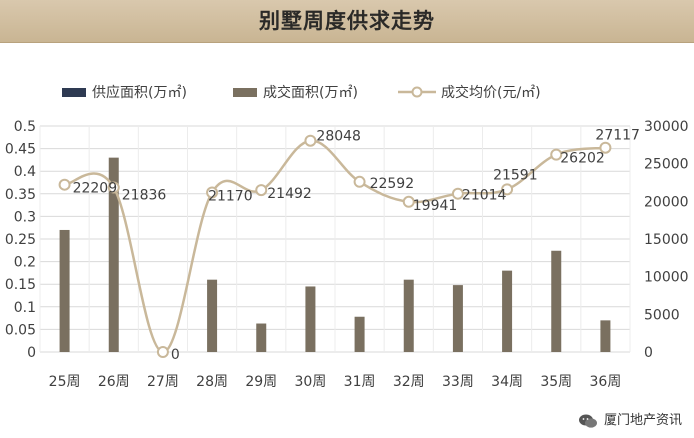 The height and width of the screenshot is (438, 694). I want to click on price-data-label: 26202, so click(582, 159).